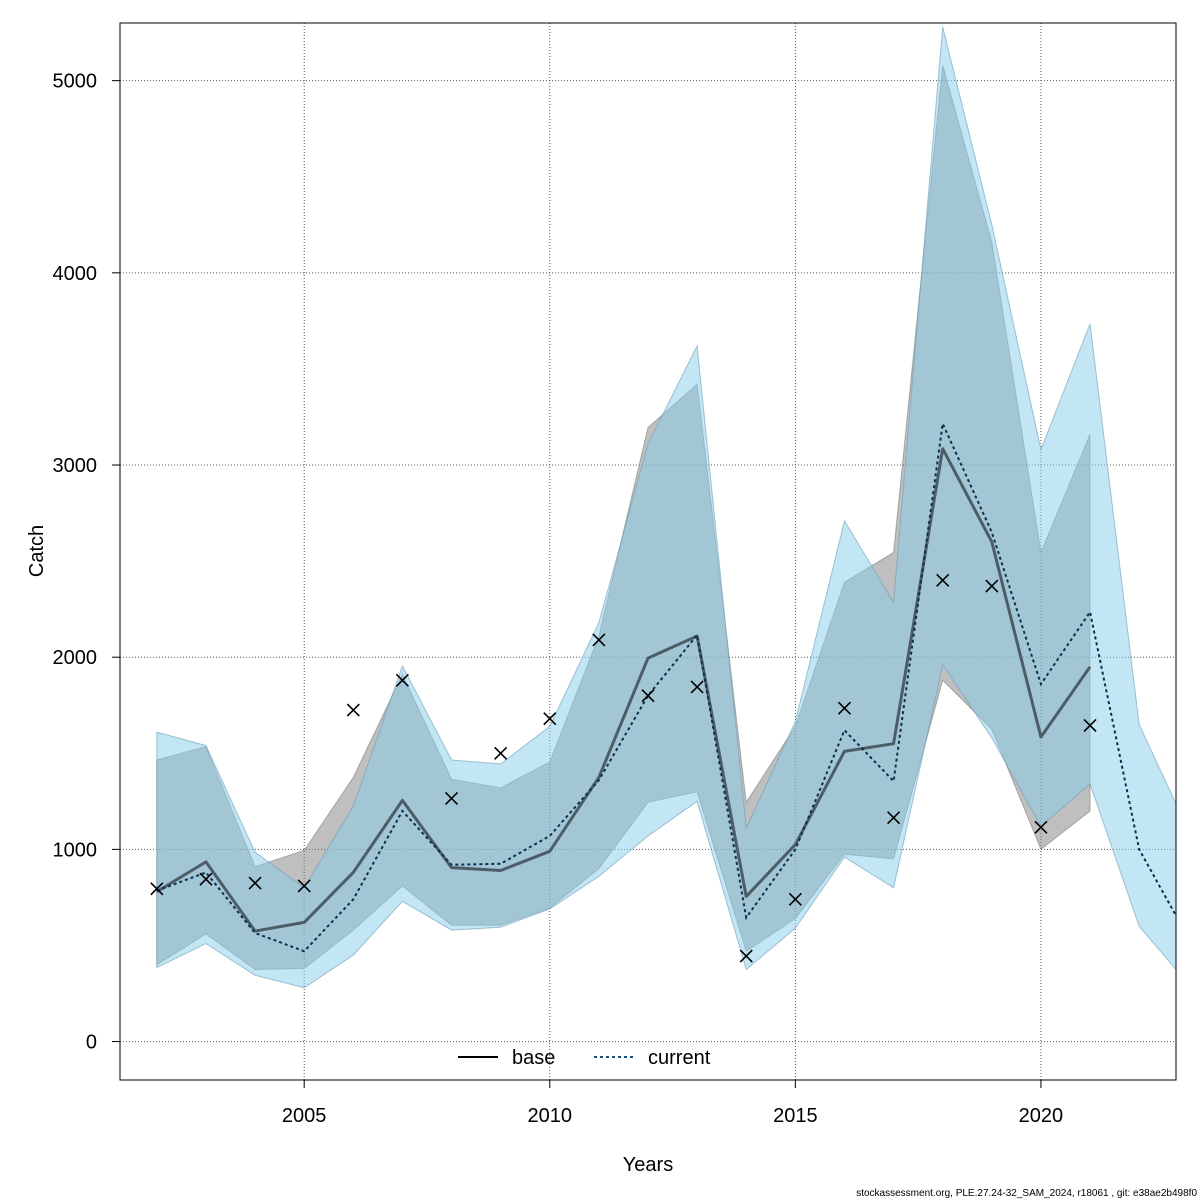 This screenshot has height=1200, width=1200. What do you see at coordinates (648, 696) in the screenshot?
I see `observed-point-2012` at bounding box center [648, 696].